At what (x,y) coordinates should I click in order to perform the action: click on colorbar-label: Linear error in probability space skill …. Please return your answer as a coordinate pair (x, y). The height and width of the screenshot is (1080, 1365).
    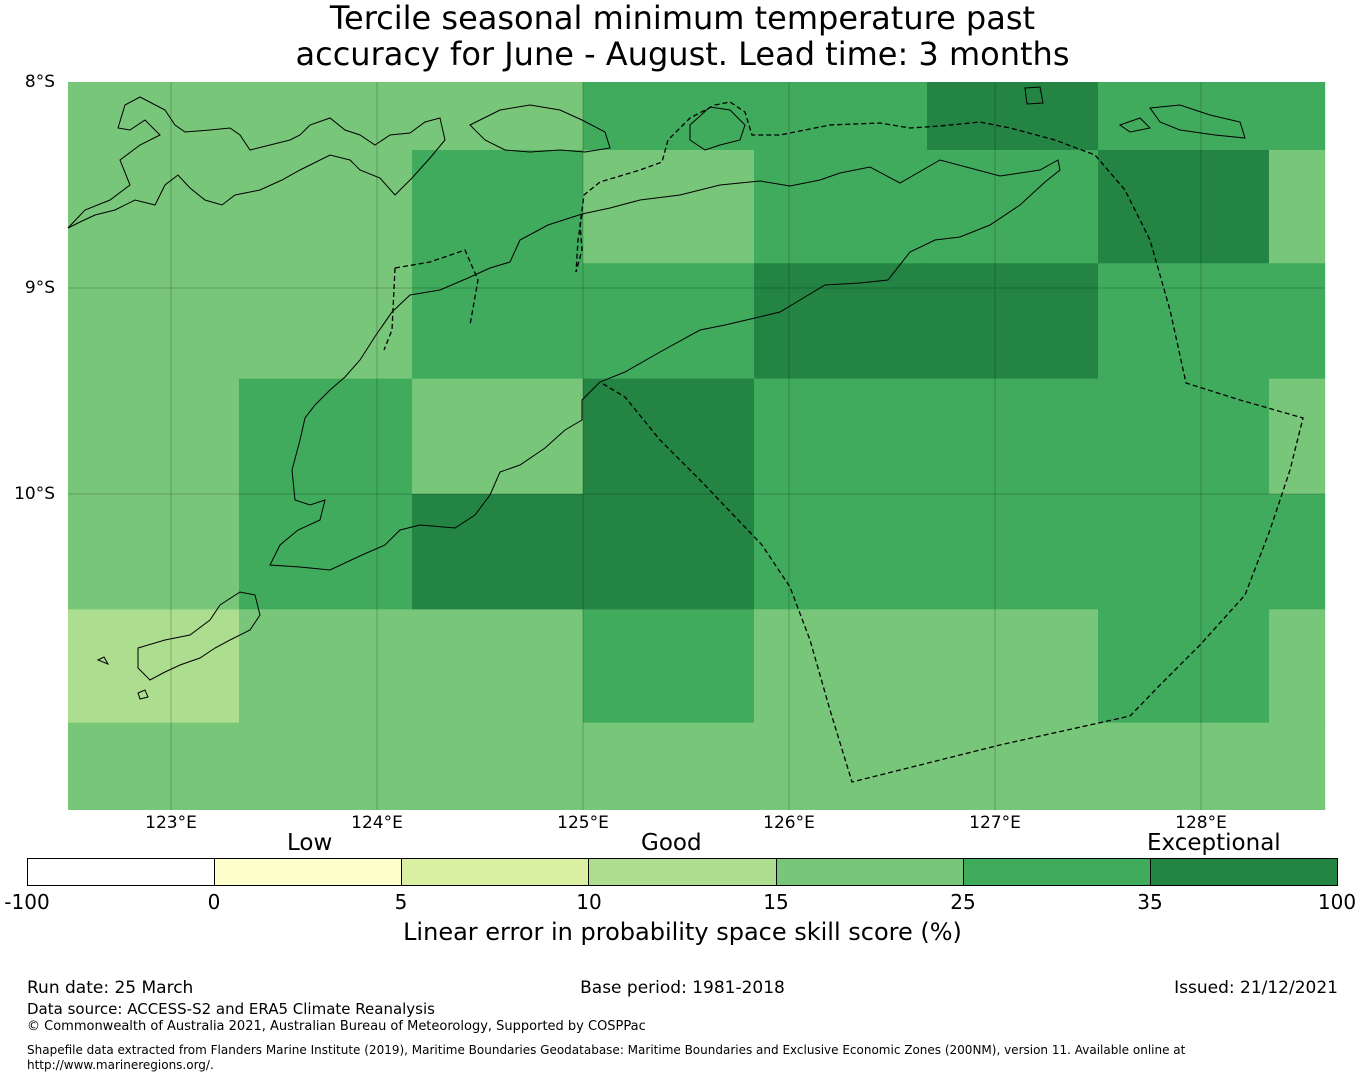
    Looking at the image, I should click on (682, 932).